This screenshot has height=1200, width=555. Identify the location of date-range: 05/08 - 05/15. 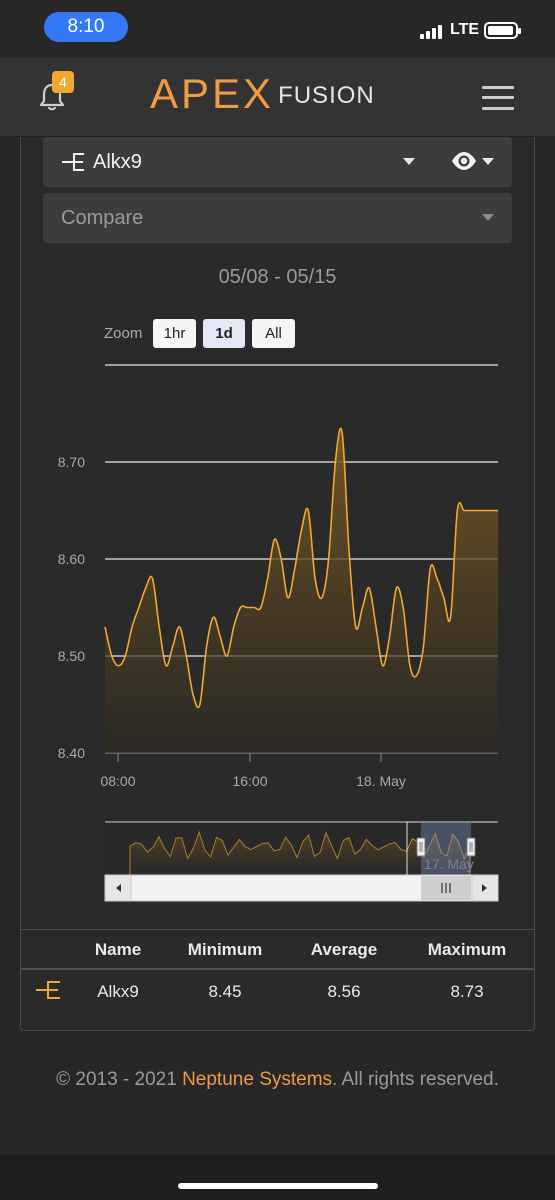
(277, 277).